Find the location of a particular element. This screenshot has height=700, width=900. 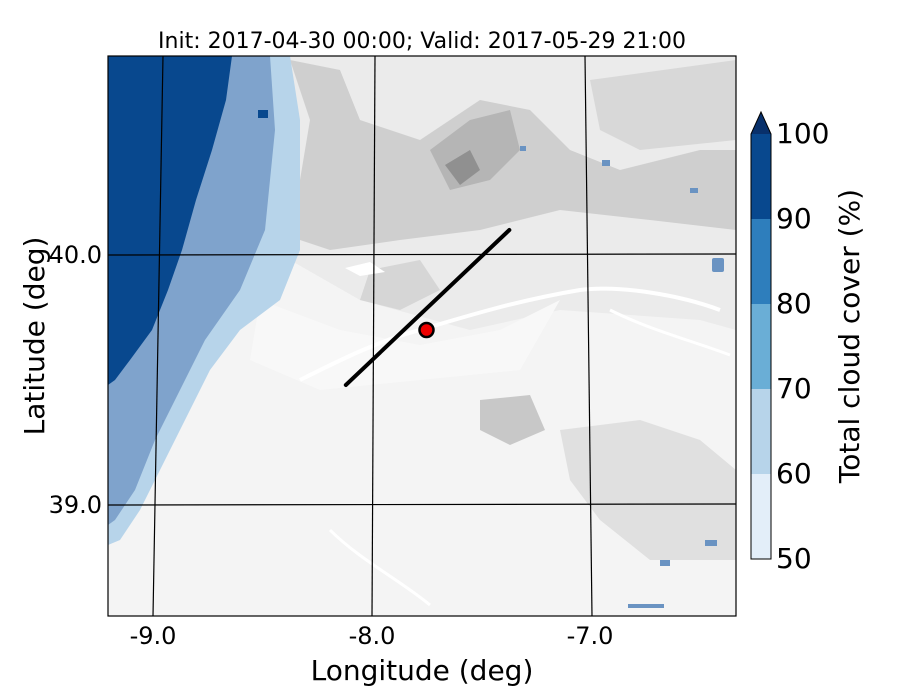

x-tick-label: -8.0 is located at coordinates (372, 636).